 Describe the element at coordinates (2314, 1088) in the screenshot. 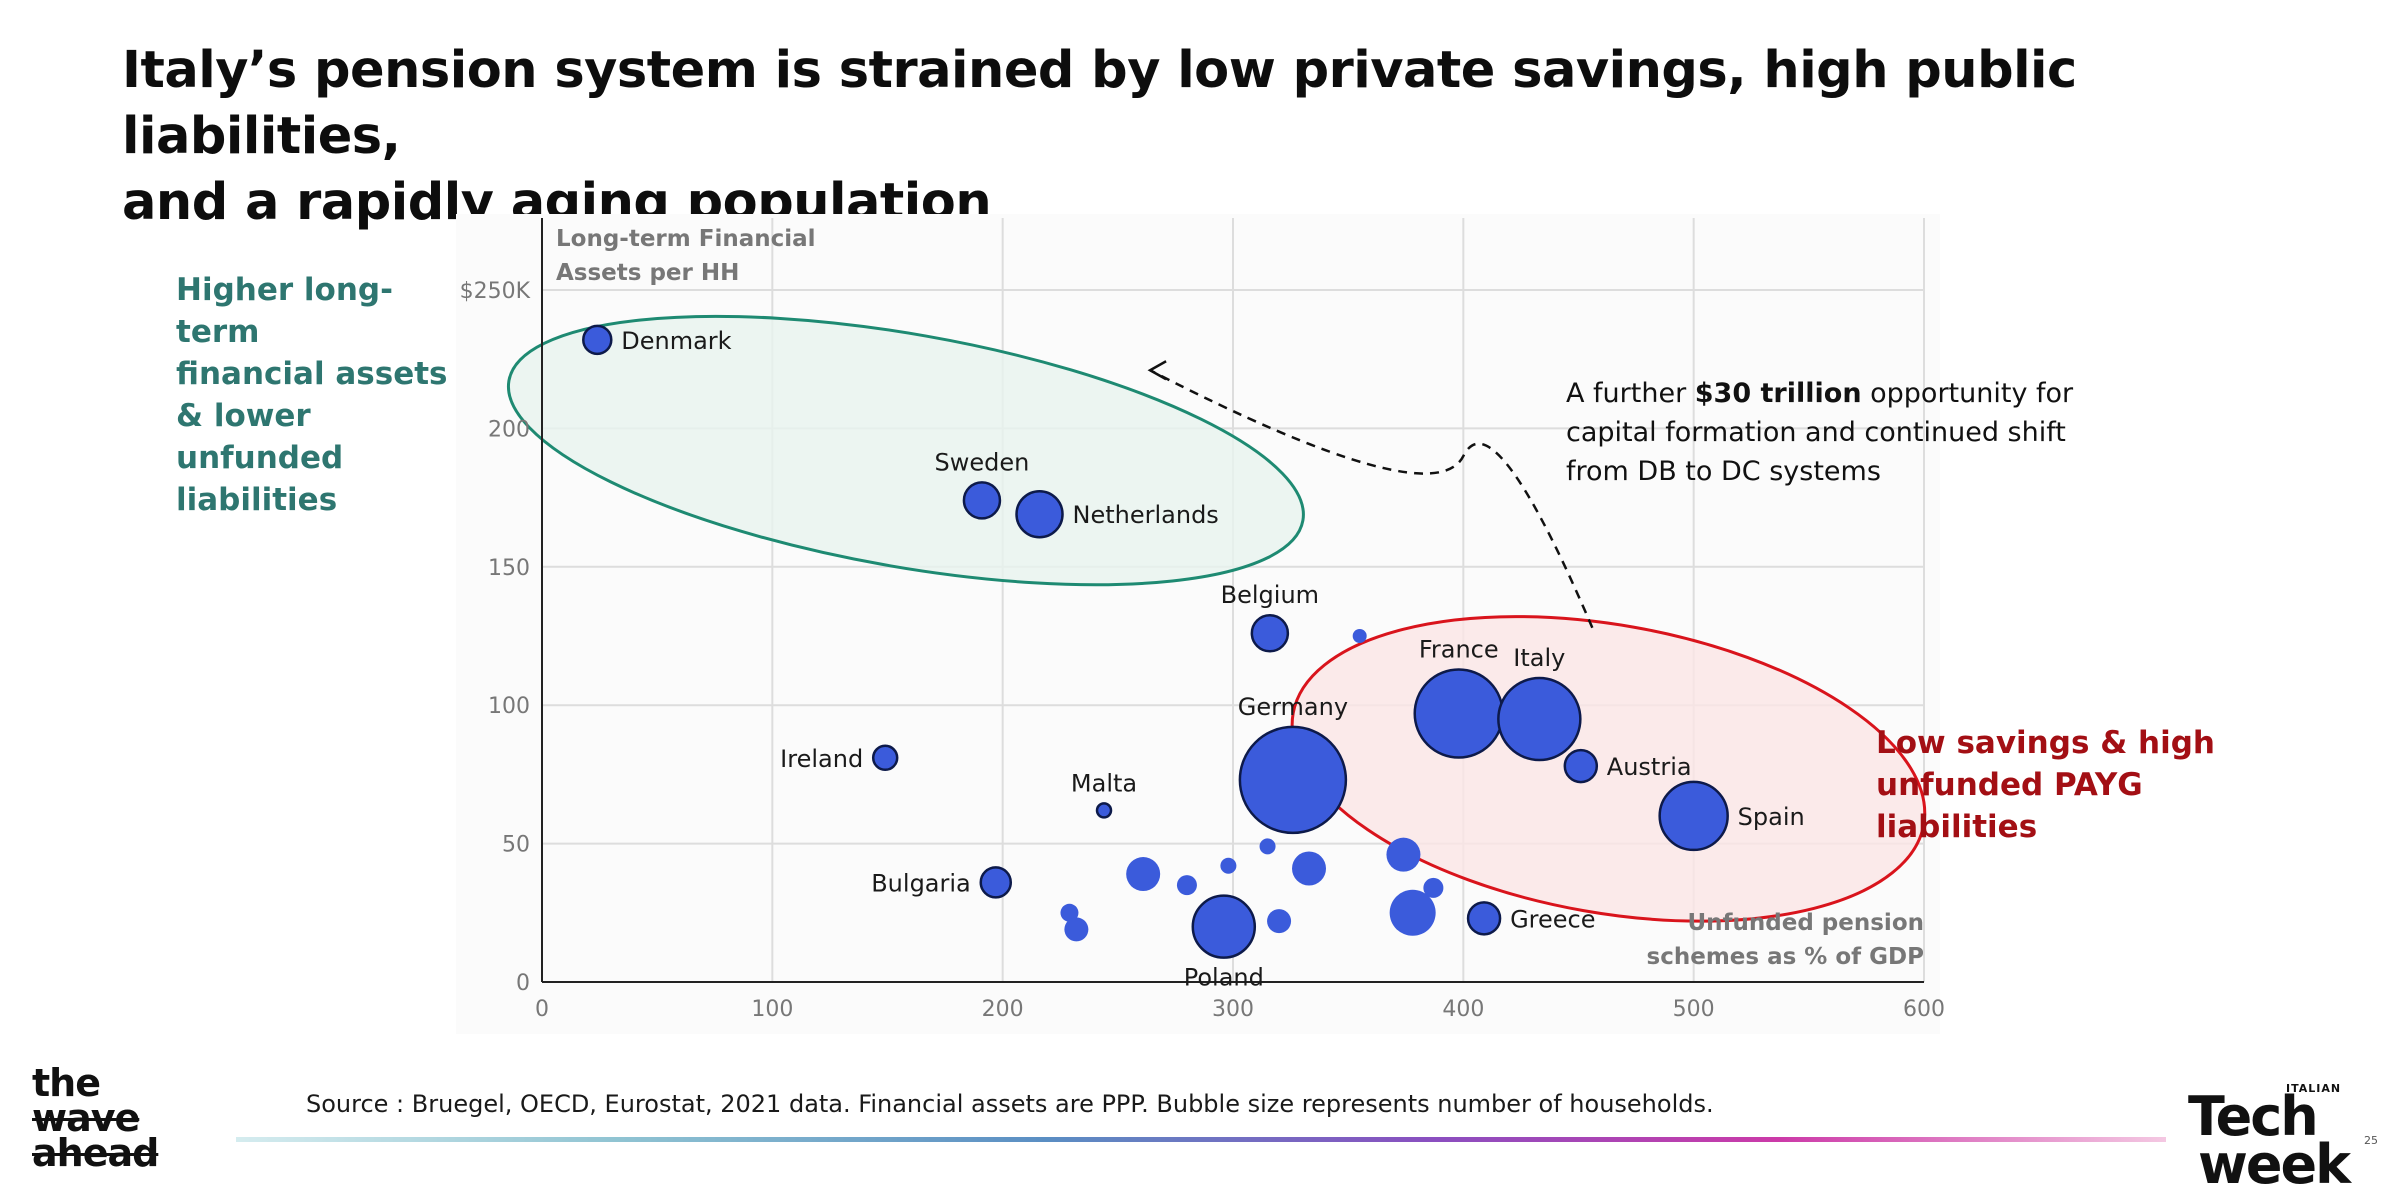

I see `logo-italian: ITALIAN` at that location.